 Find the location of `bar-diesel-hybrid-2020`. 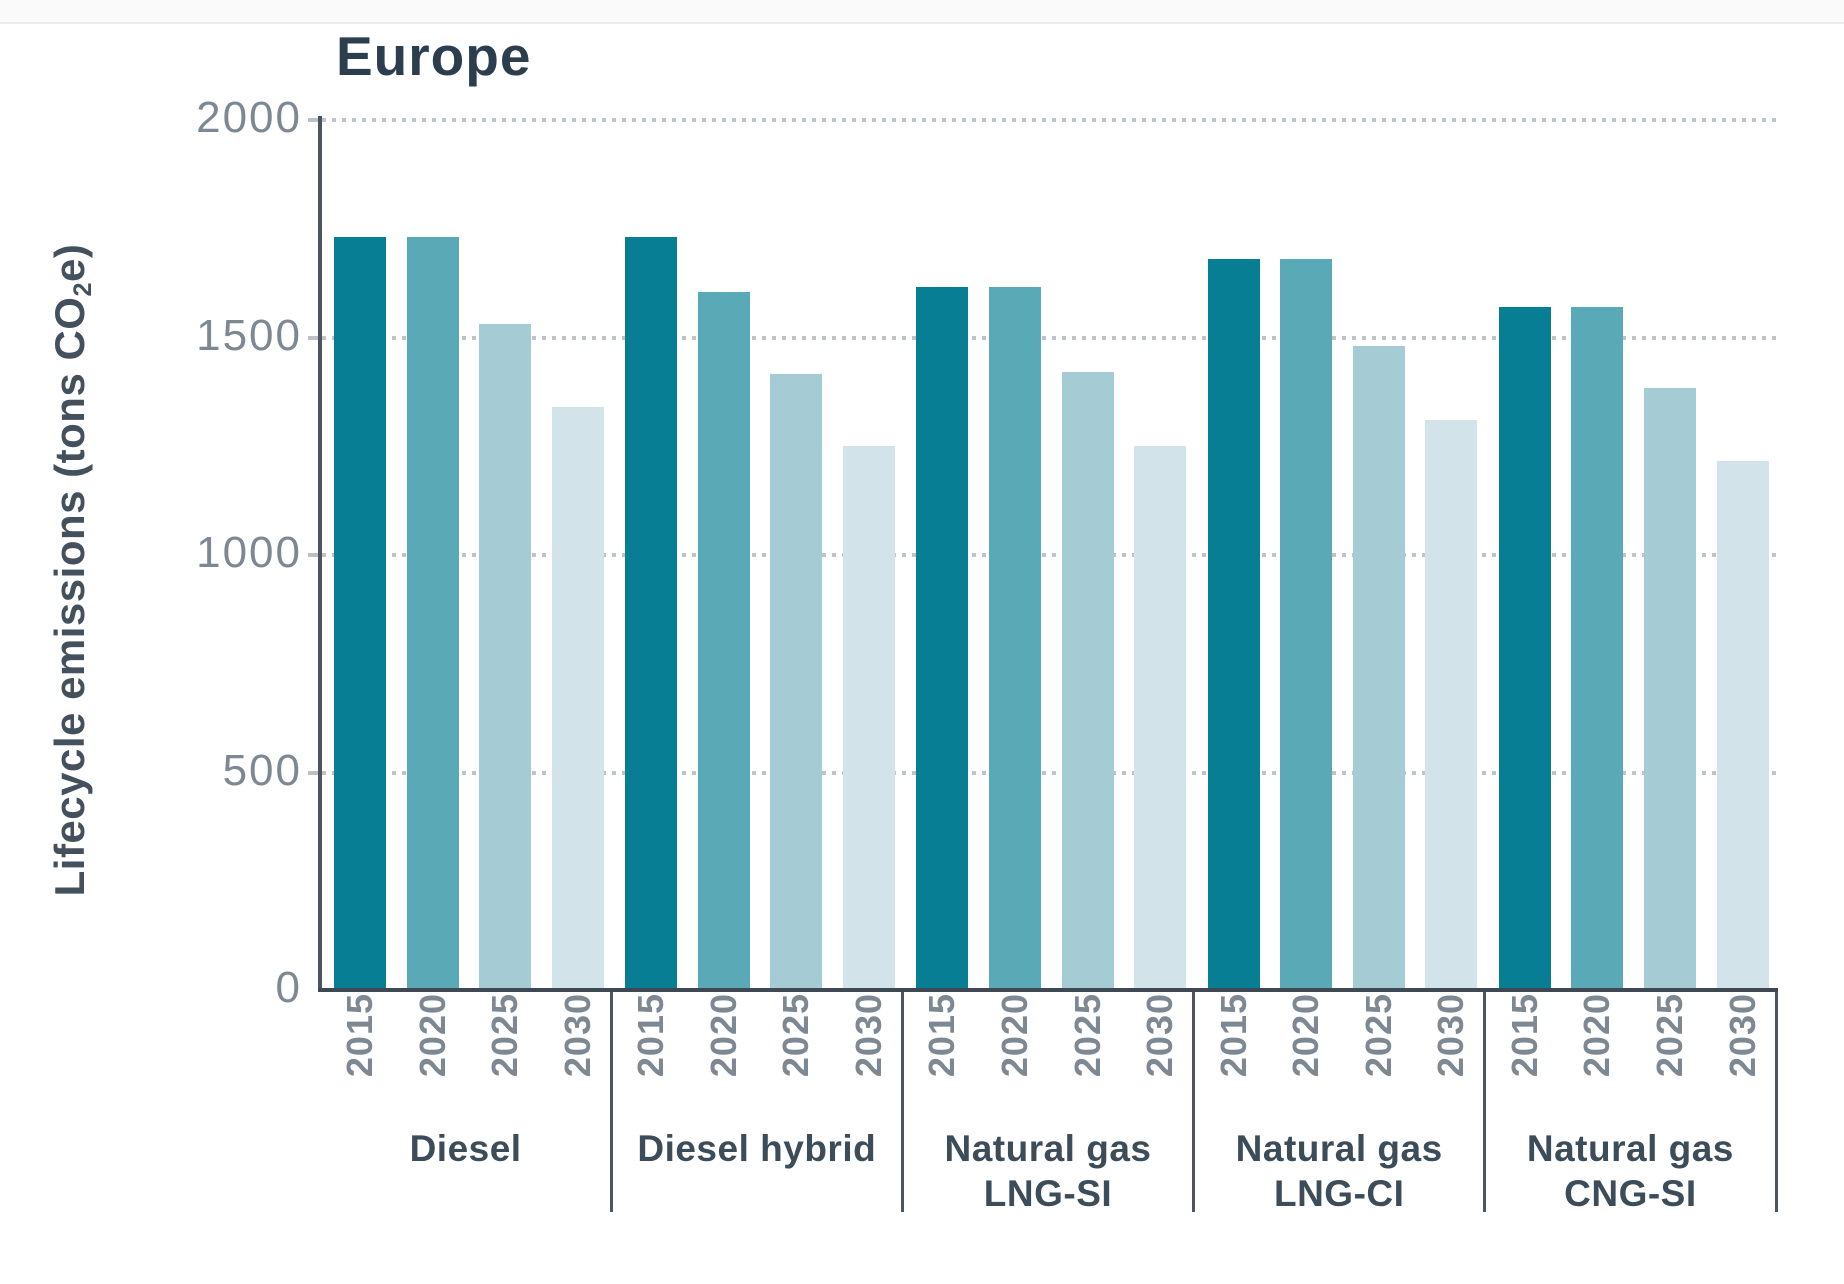

bar-diesel-hybrid-2020 is located at coordinates (723, 640).